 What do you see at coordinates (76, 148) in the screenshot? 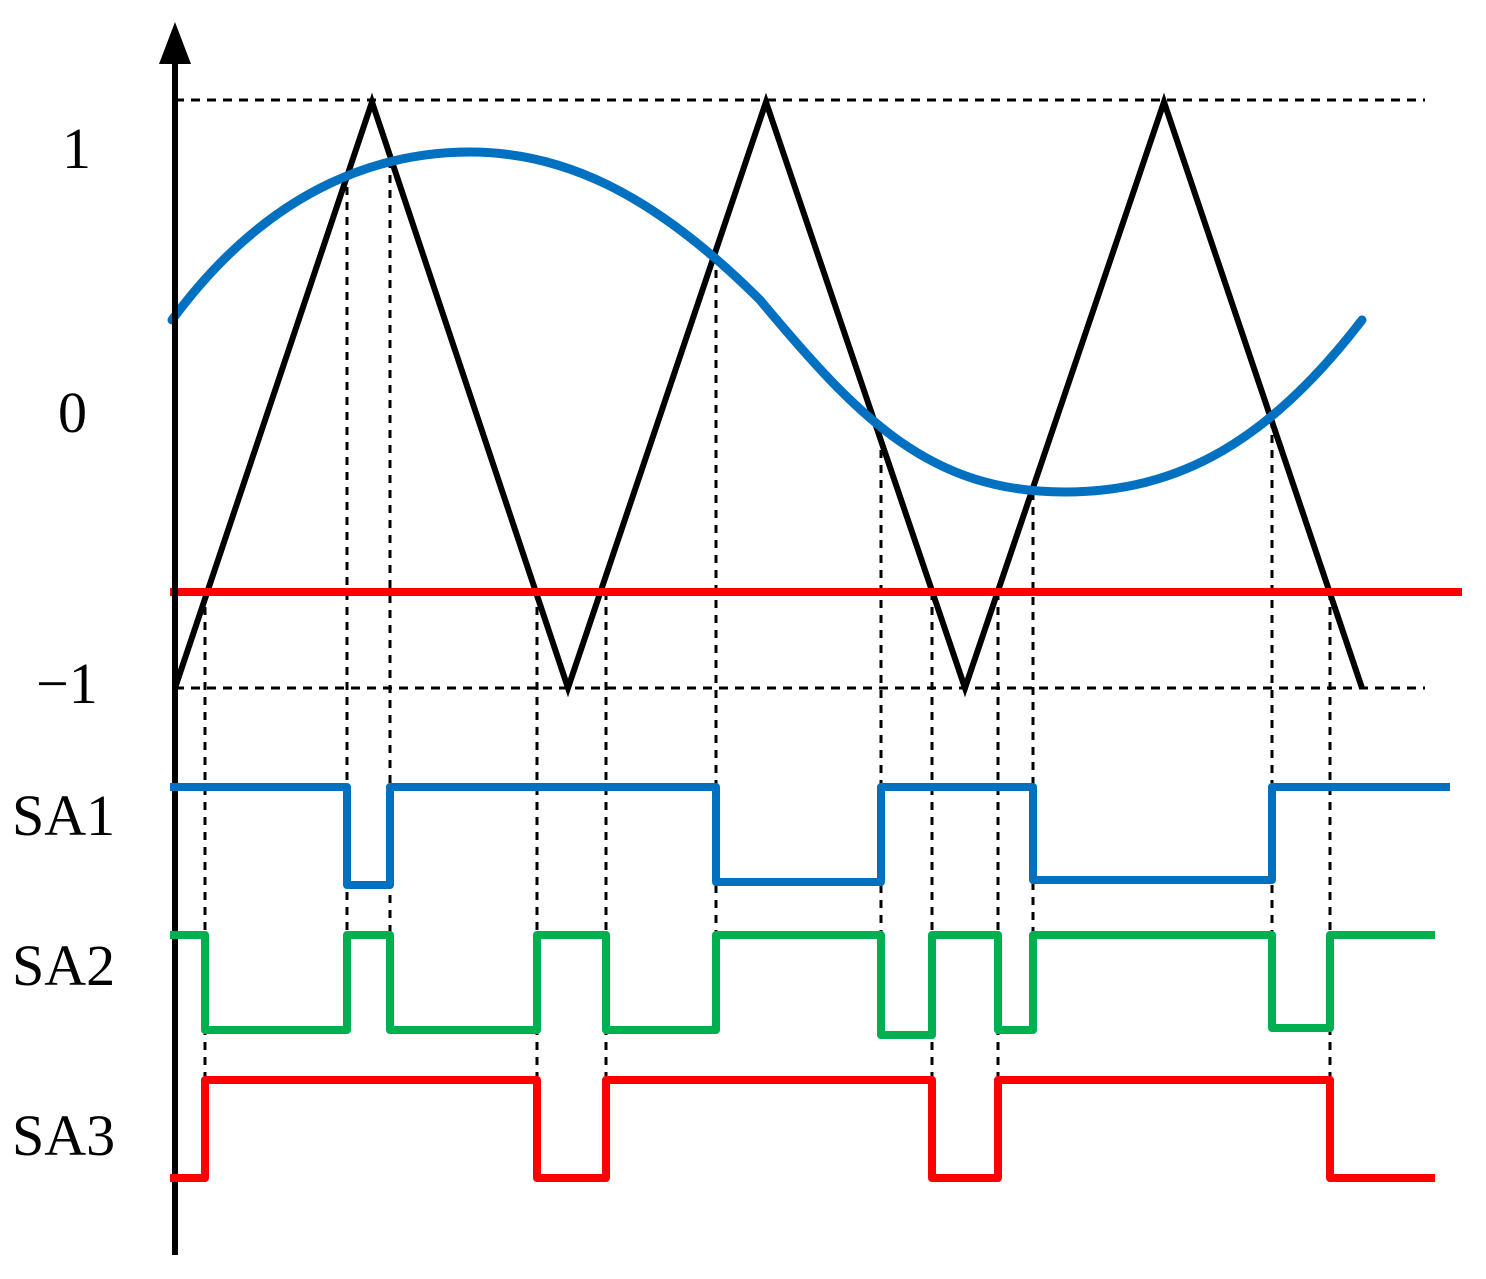
I see `y-label-one: 1` at bounding box center [76, 148].